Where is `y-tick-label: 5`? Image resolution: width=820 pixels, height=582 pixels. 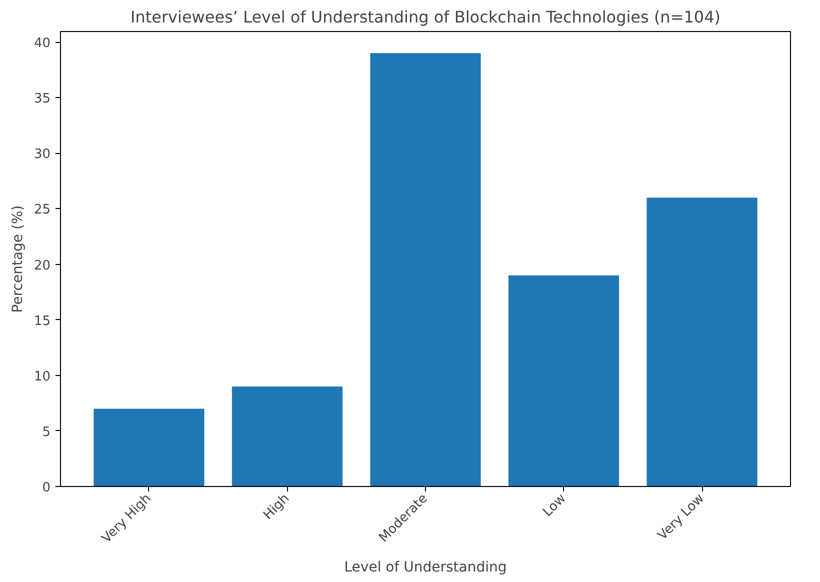
y-tick-label: 5 is located at coordinates (46, 432).